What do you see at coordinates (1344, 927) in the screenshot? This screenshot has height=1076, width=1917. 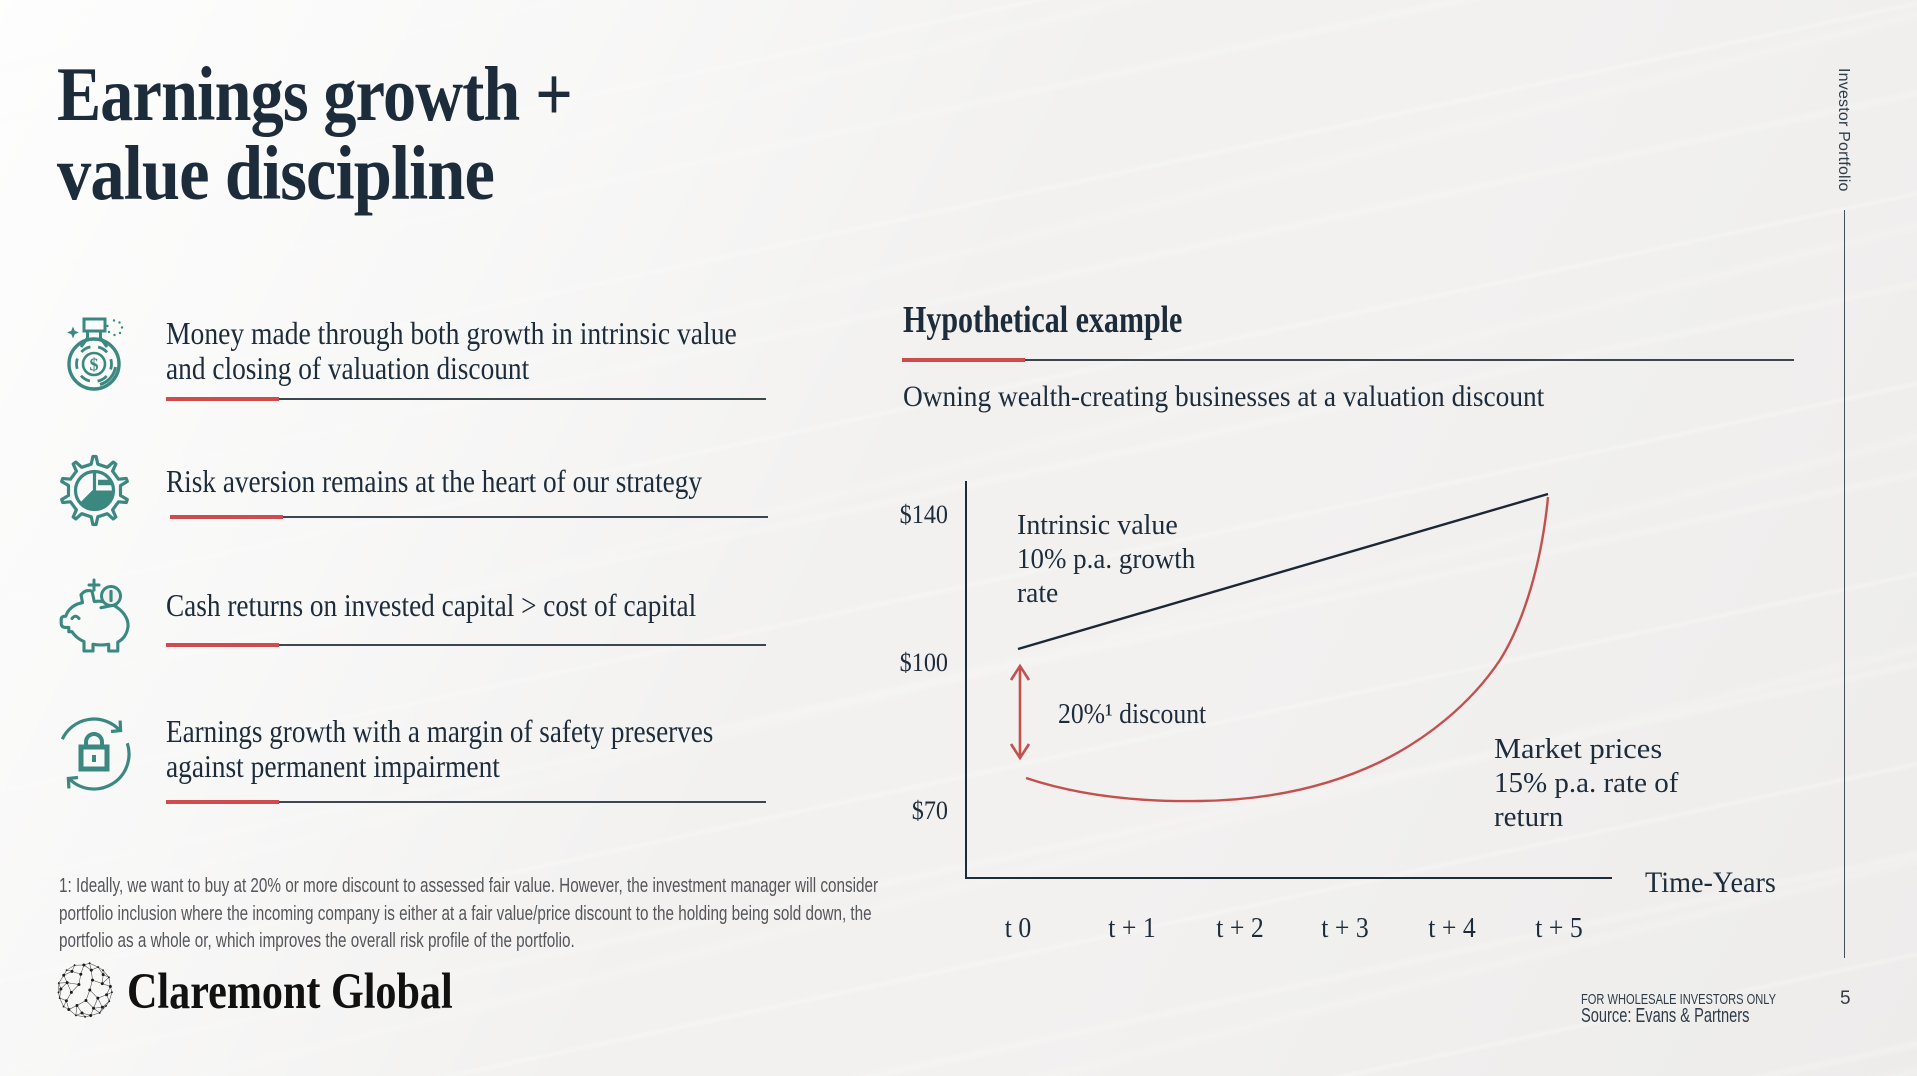 I see `svg-text: t + 3` at bounding box center [1344, 927].